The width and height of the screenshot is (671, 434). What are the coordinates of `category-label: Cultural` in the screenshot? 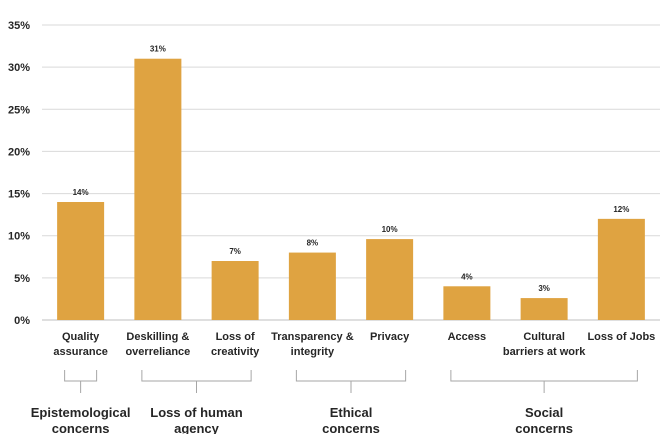 It's located at (544, 337).